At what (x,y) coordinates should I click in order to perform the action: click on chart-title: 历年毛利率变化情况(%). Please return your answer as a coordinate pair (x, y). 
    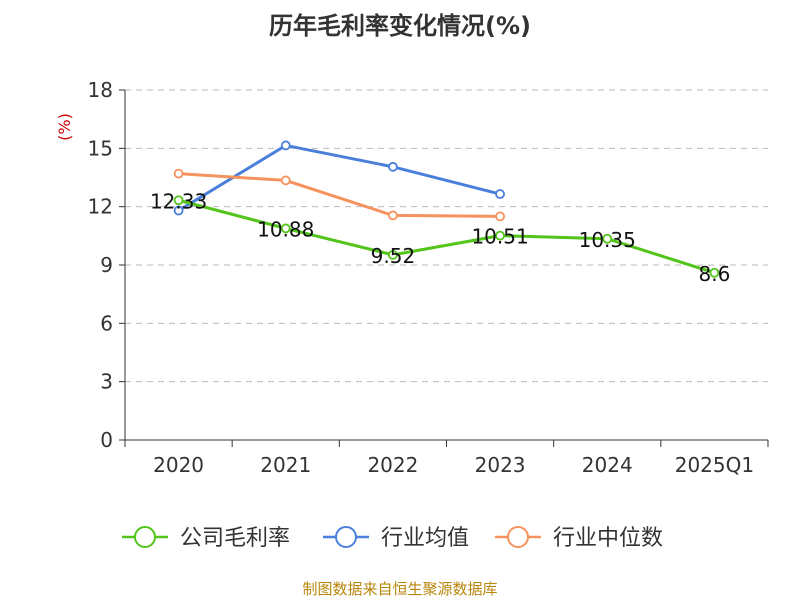
    Looking at the image, I should click on (400, 26).